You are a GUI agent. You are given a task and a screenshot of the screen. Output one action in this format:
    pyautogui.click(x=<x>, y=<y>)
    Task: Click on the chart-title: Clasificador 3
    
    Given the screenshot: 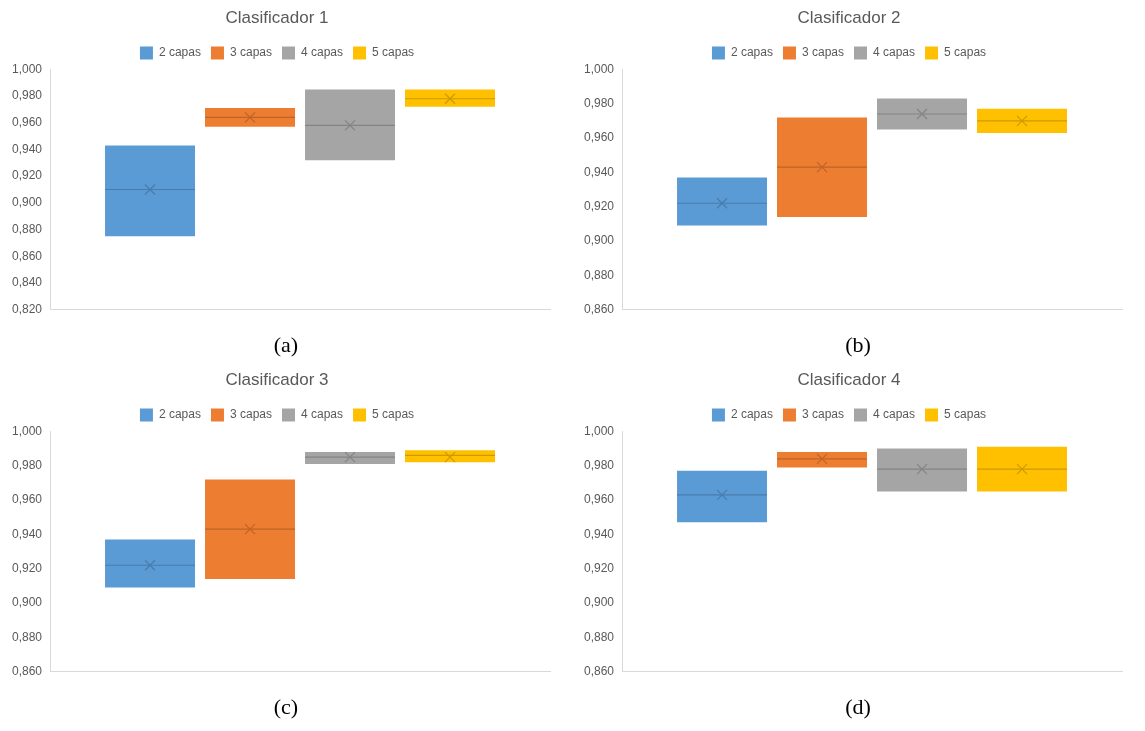 What is the action you would take?
    pyautogui.click(x=277, y=379)
    